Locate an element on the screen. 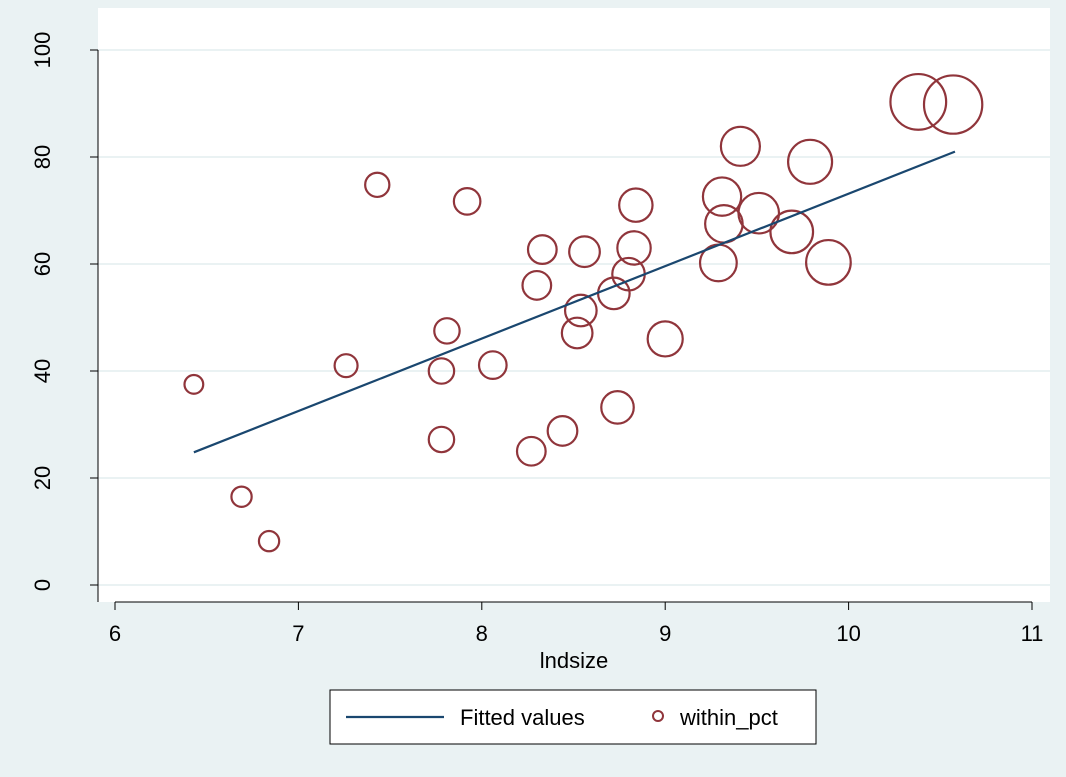  x-tick-label: 6 is located at coordinates (115, 633).